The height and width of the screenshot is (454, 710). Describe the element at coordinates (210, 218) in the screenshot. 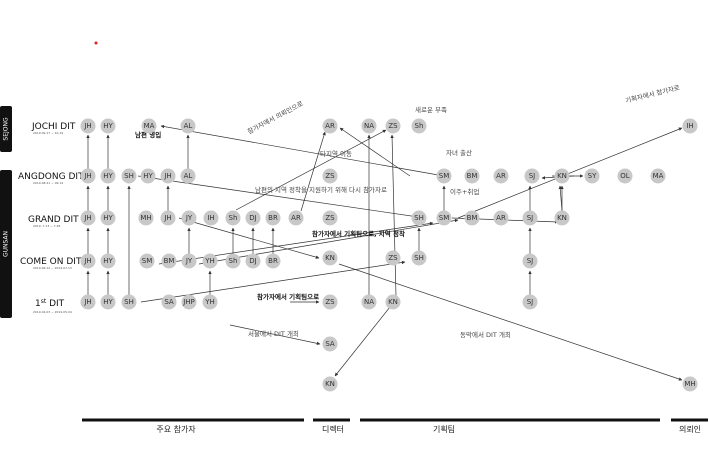

I see `svg-text: IH` at that location.